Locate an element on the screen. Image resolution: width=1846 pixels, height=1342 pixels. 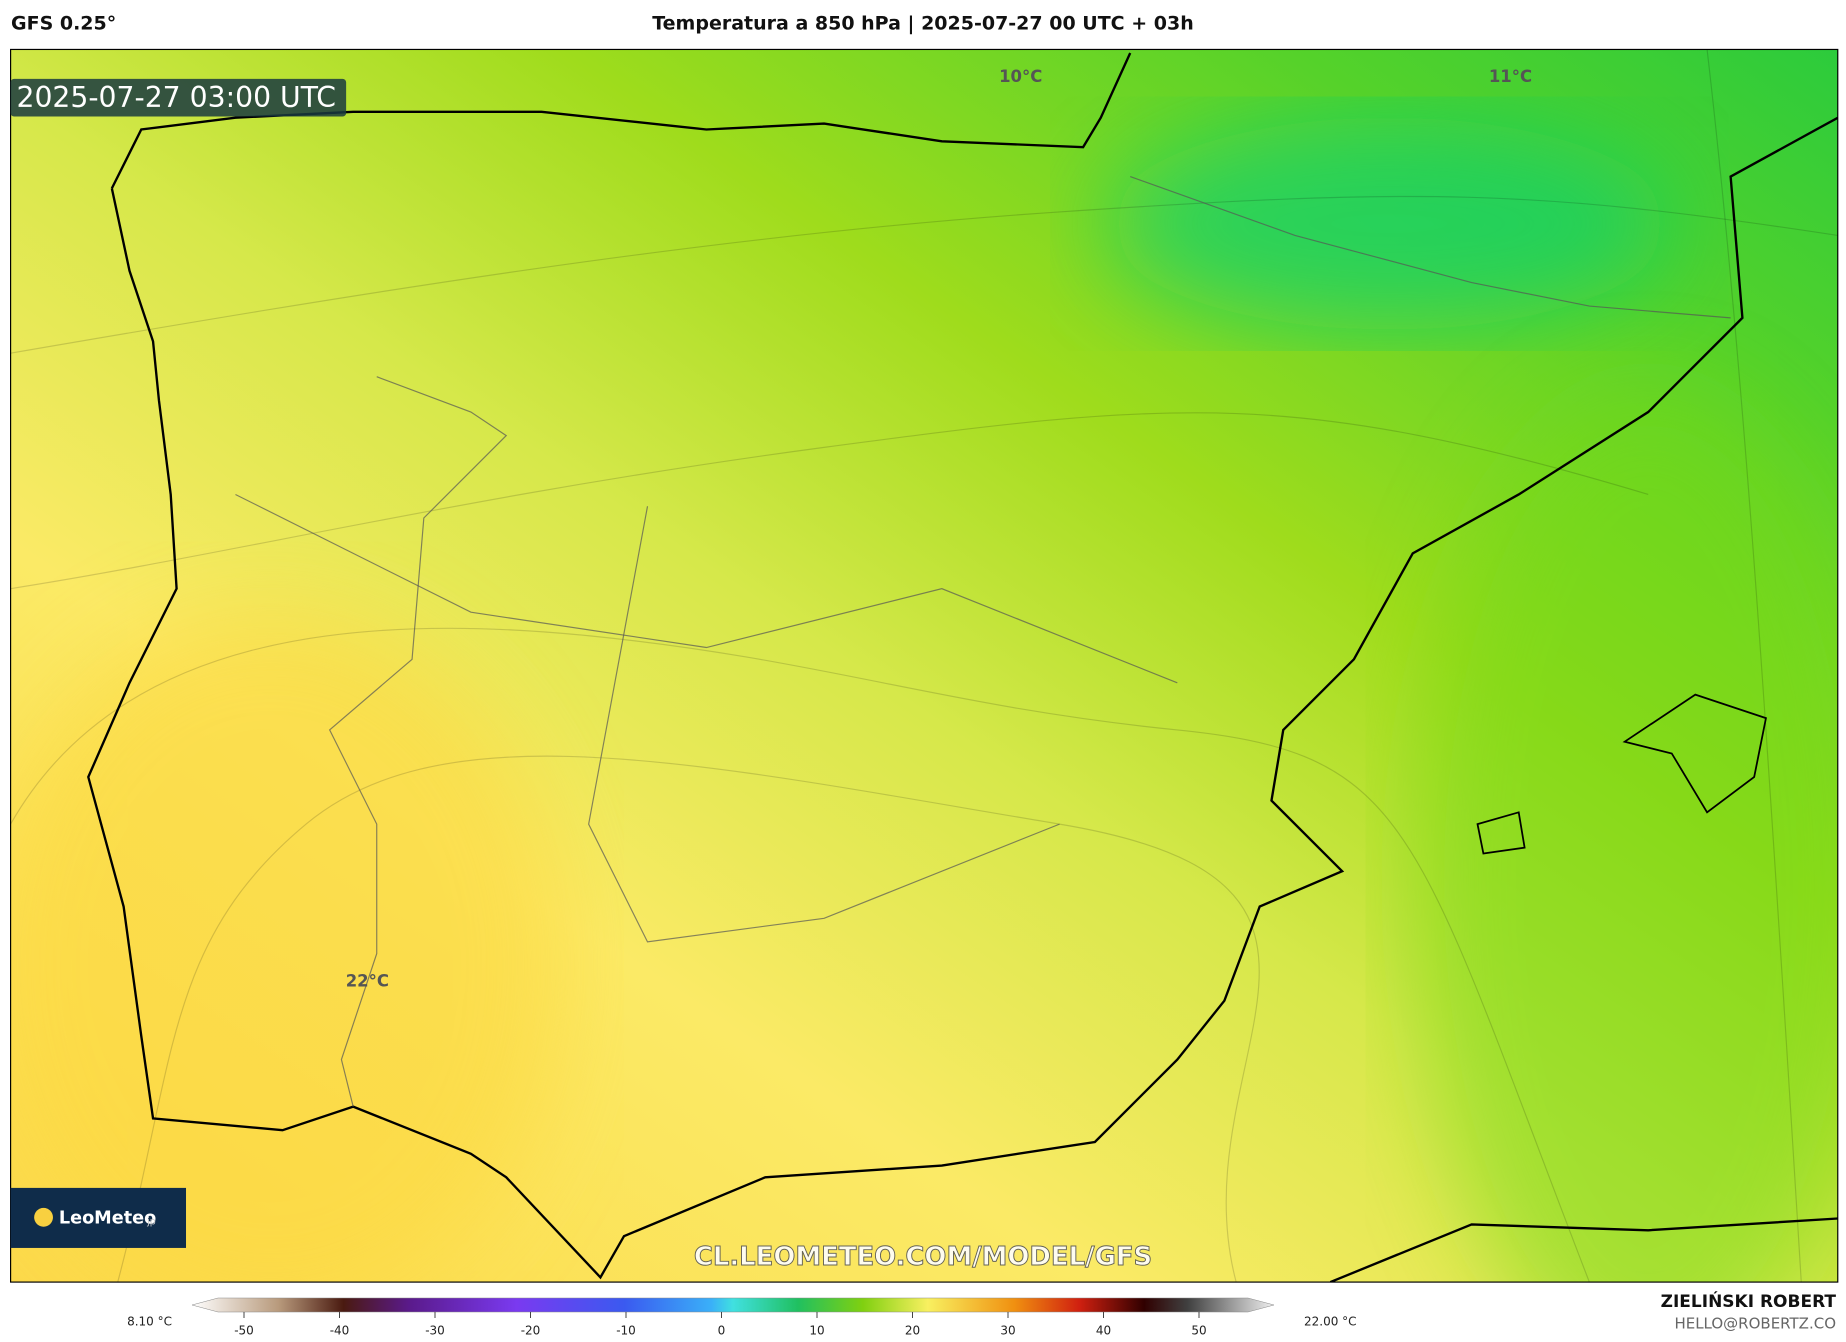
colorbar-tick-label: 20 is located at coordinates (912, 1331).